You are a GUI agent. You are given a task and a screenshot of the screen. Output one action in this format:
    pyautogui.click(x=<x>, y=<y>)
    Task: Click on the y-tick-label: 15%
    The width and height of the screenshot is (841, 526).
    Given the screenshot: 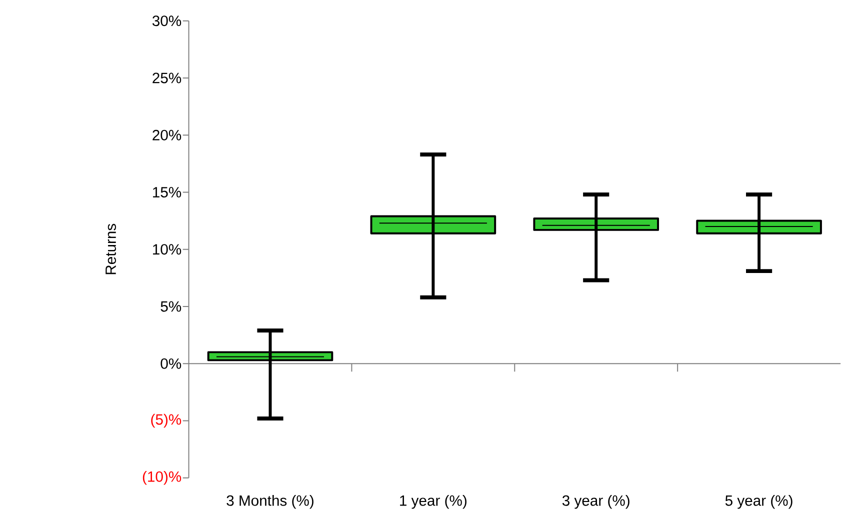 What is the action you would take?
    pyautogui.click(x=167, y=192)
    